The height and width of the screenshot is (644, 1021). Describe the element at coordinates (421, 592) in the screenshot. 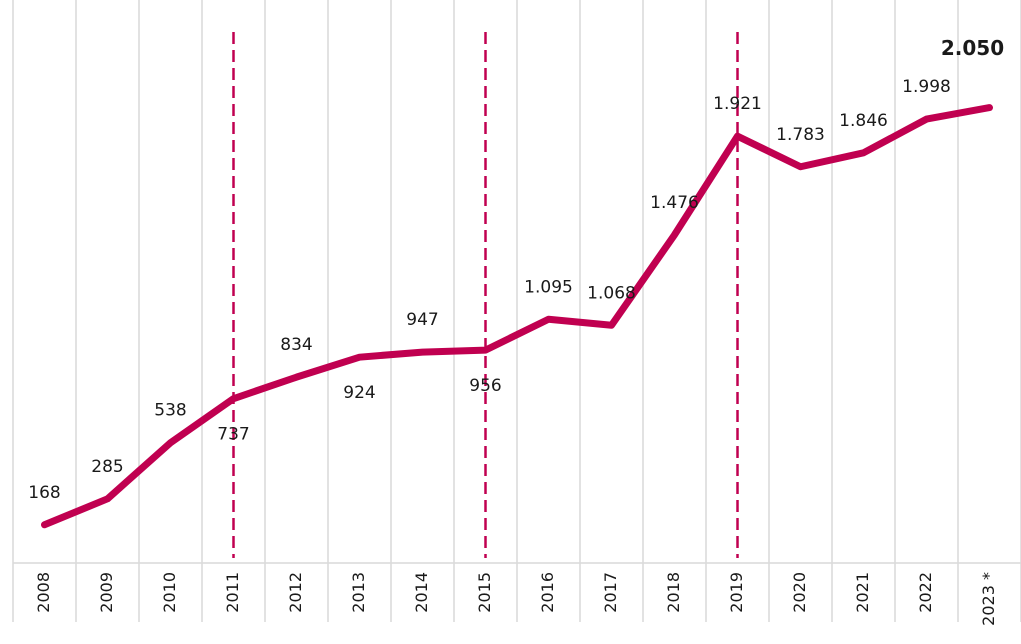

I see `x-tick-label: 2014` at that location.